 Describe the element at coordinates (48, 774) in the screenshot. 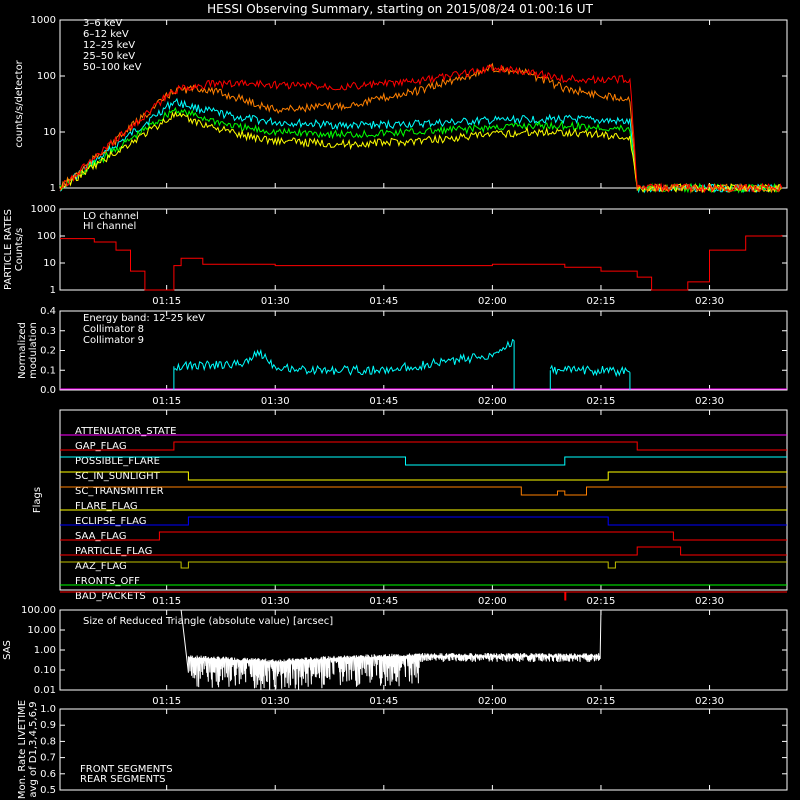

I see `livetime-ytick-label: 0.6` at that location.